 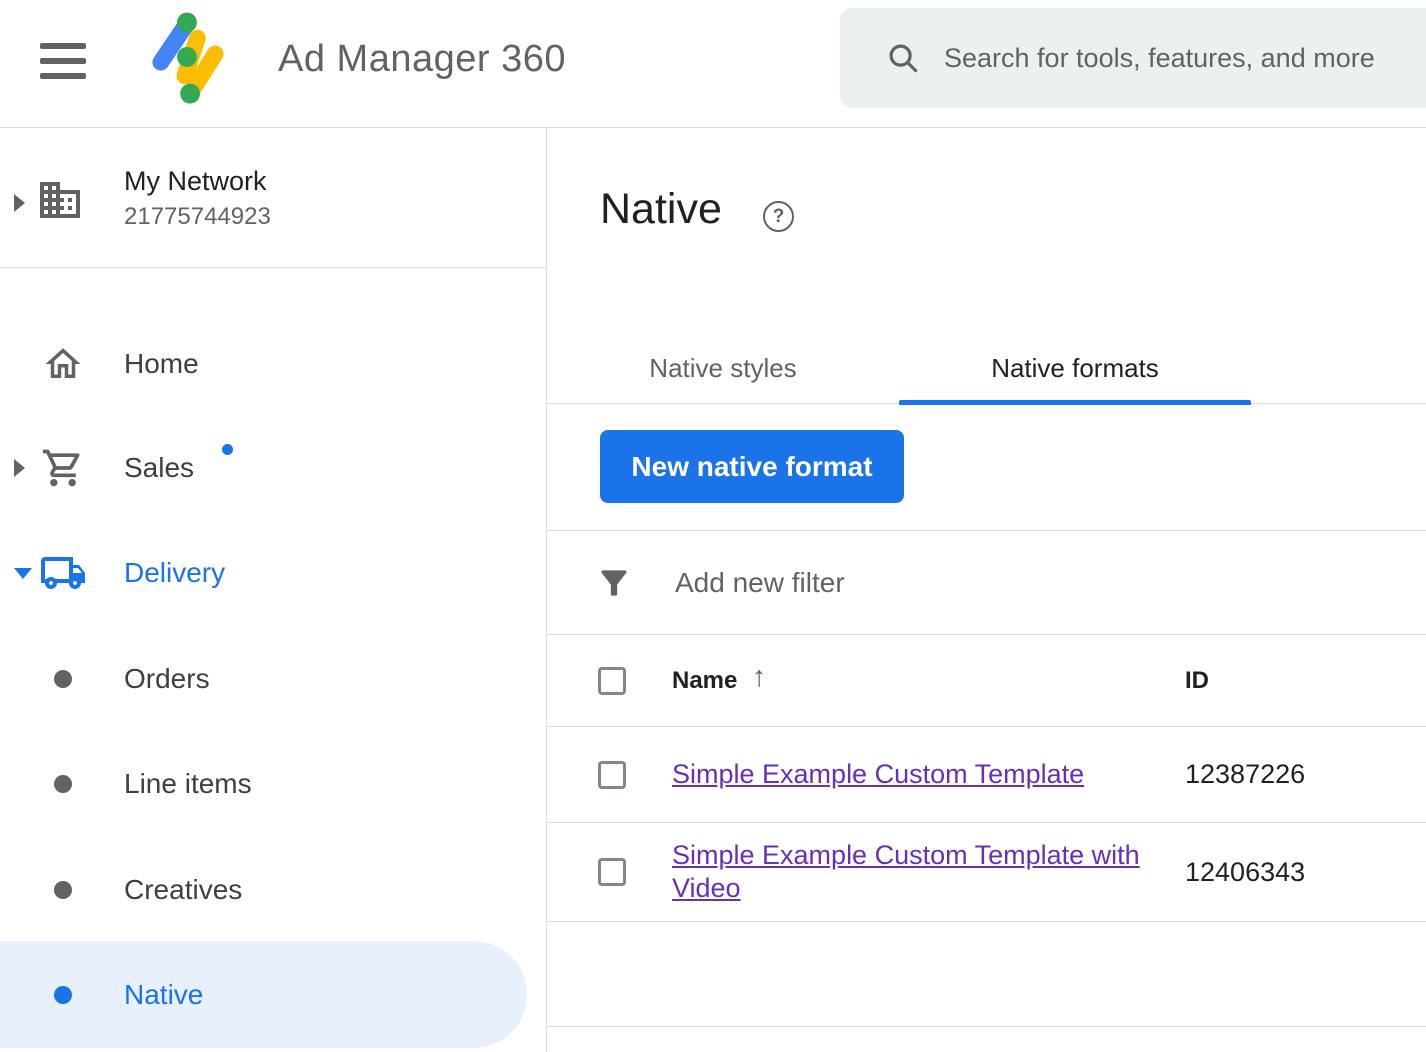 What do you see at coordinates (986, 582) in the screenshot?
I see `add-filter-bar: Add new filter` at bounding box center [986, 582].